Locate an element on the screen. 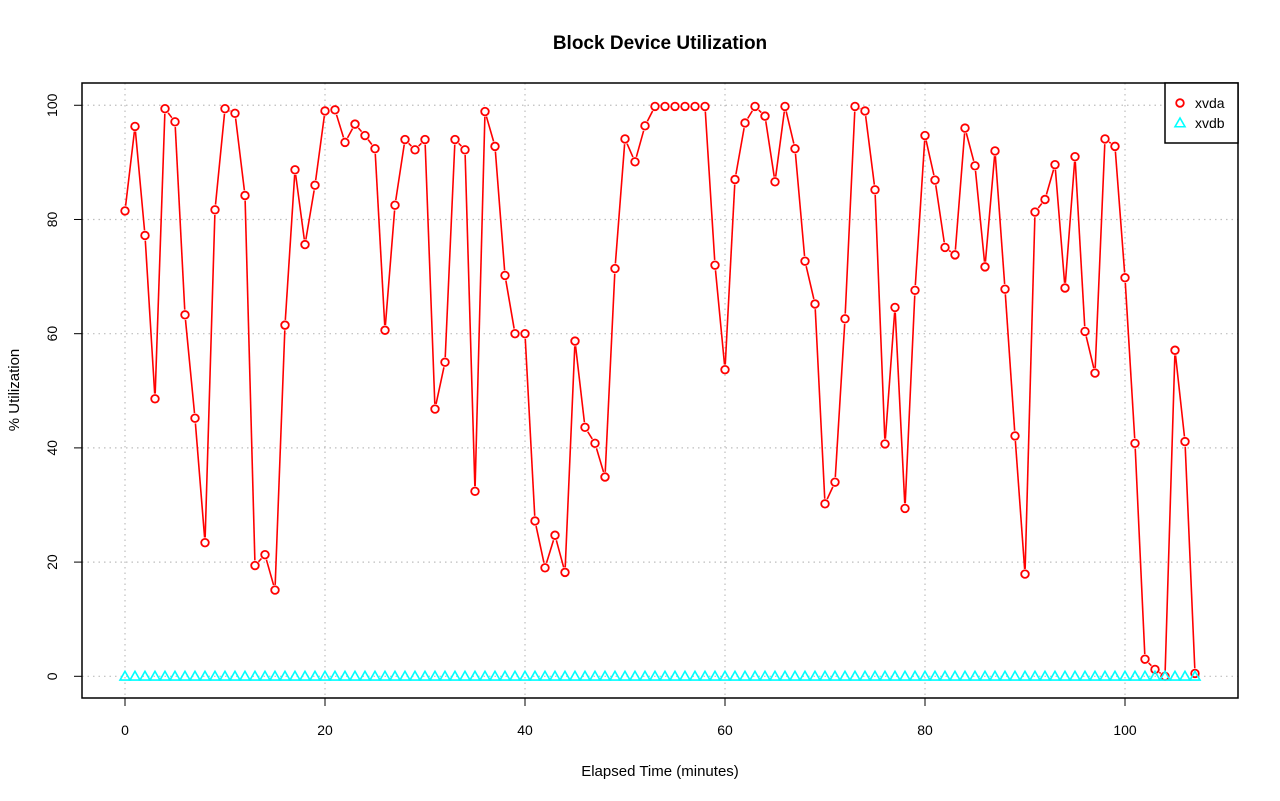 The image size is (1280, 801). x-tick-label: 80 is located at coordinates (925, 730).